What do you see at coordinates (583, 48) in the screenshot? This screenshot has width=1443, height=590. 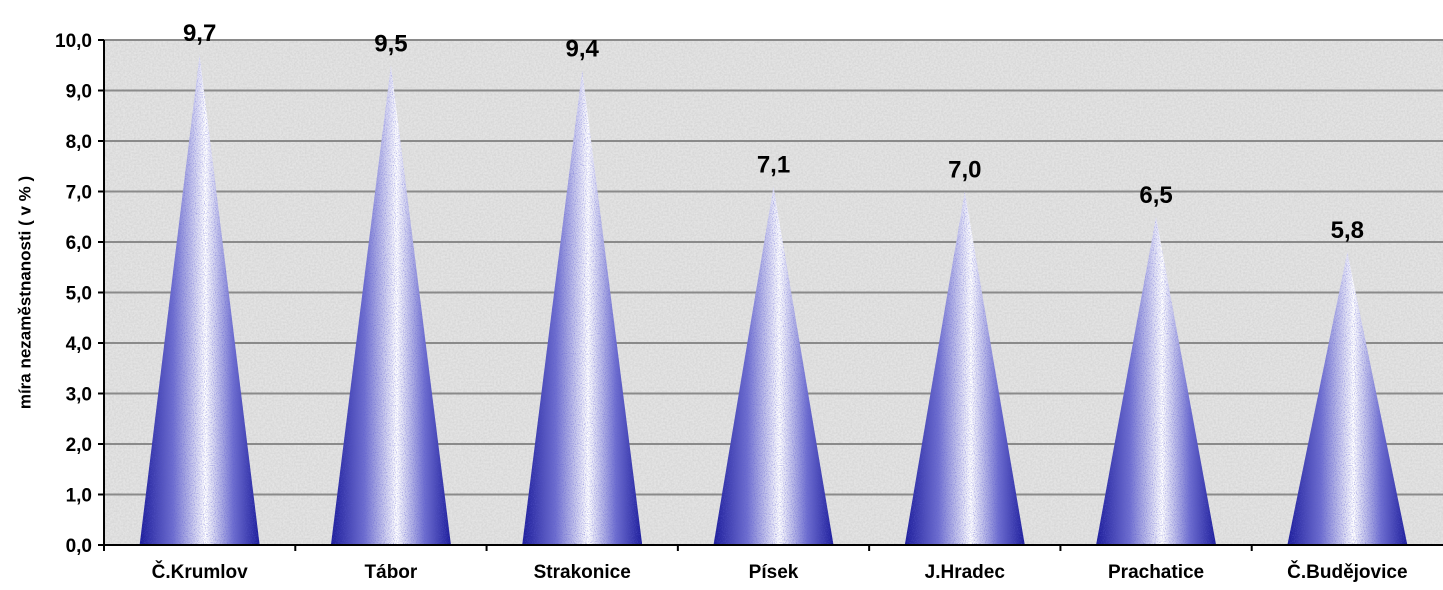 I see `data-label: 9,4` at bounding box center [583, 48].